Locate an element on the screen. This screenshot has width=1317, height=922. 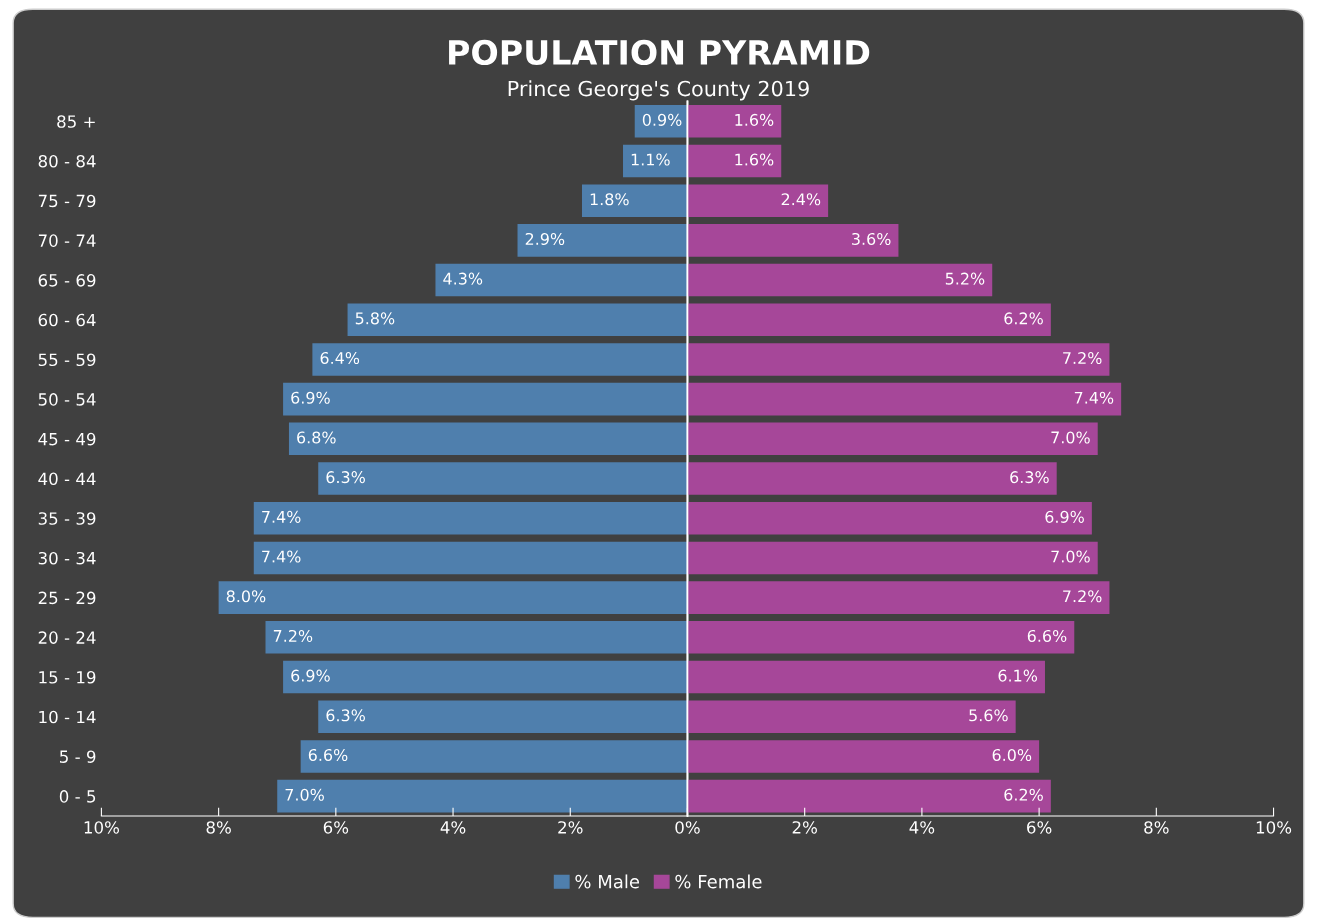
data-label: 5.6% is located at coordinates (988, 715).